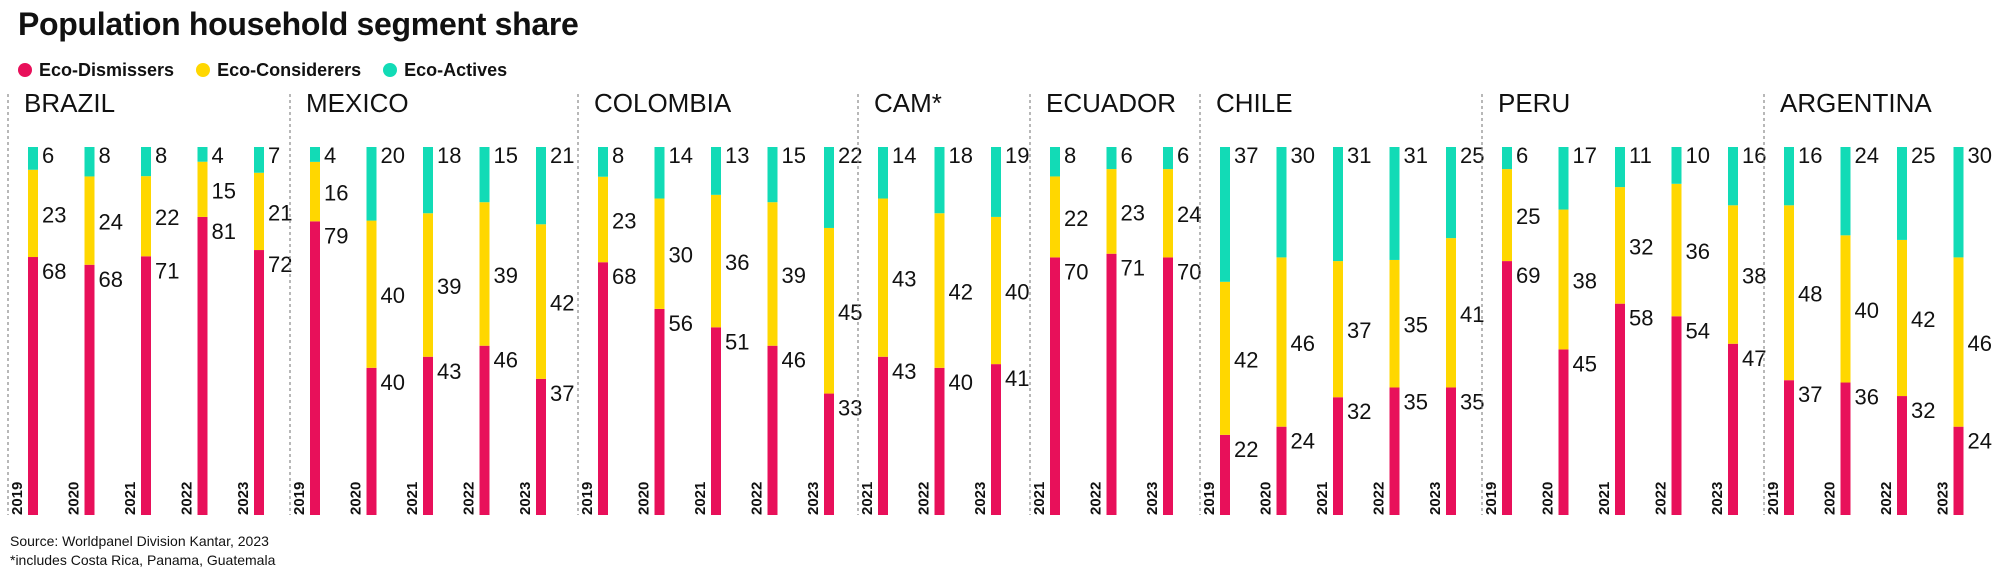  I want to click on bar-actives-argentina-2020, so click(1845, 191).